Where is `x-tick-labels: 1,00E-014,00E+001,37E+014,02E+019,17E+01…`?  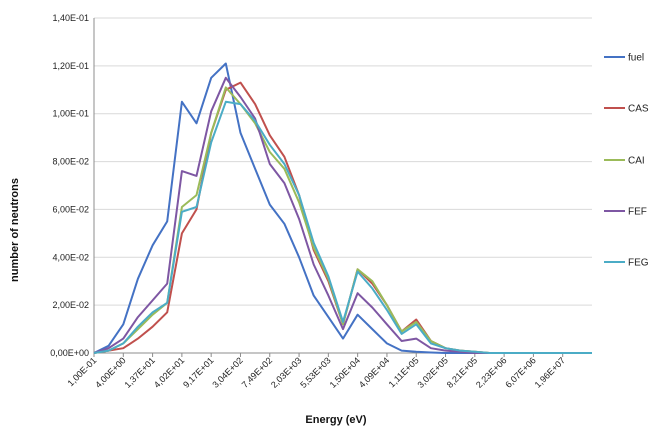
x-tick-labels: 1,00E-014,00E+001,37E+014,02E+019,17E+01… is located at coordinates (317, 372).